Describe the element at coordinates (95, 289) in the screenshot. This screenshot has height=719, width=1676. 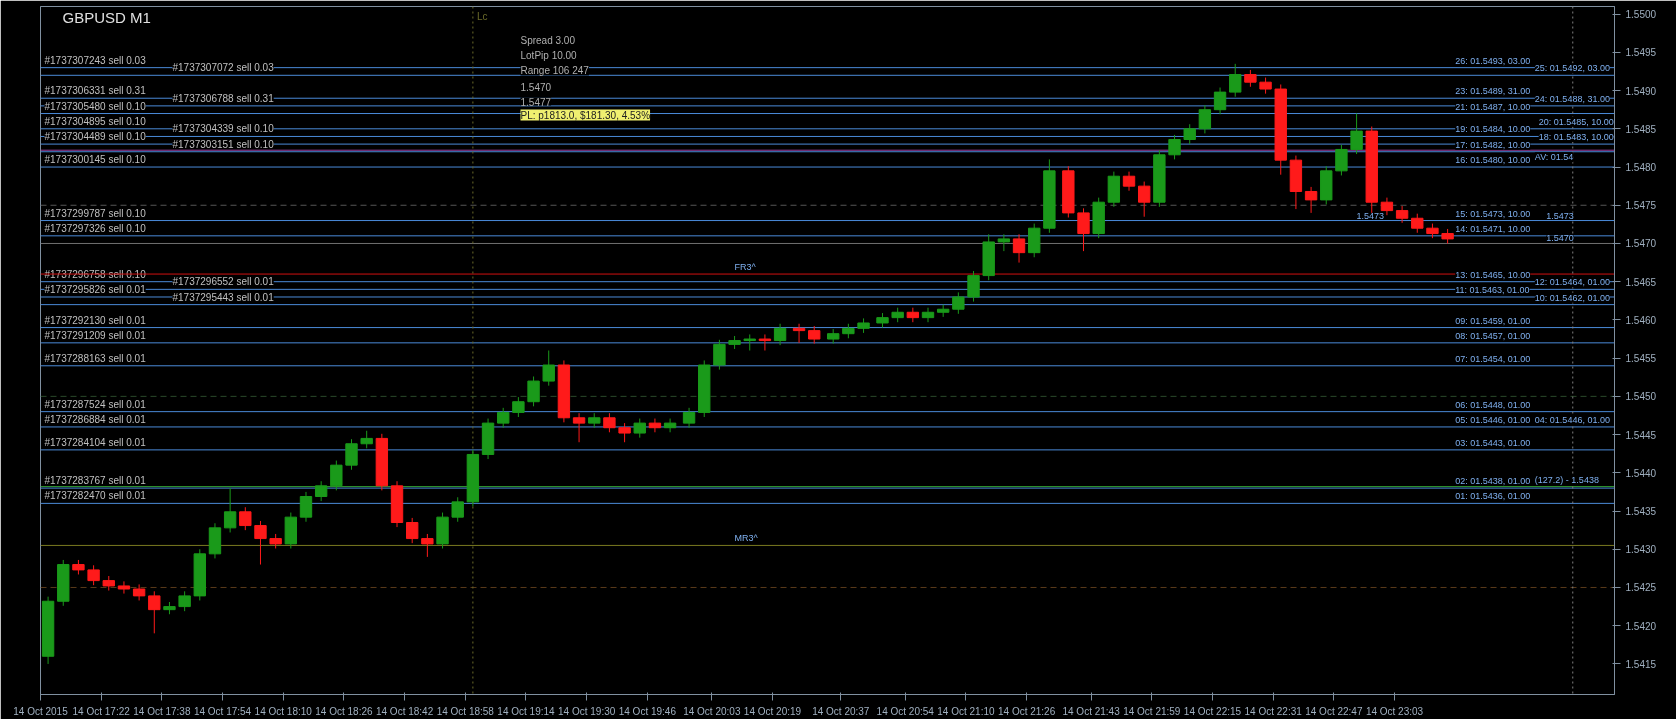
I see `ref-line-label: #1737295826 sell 0.01` at that location.